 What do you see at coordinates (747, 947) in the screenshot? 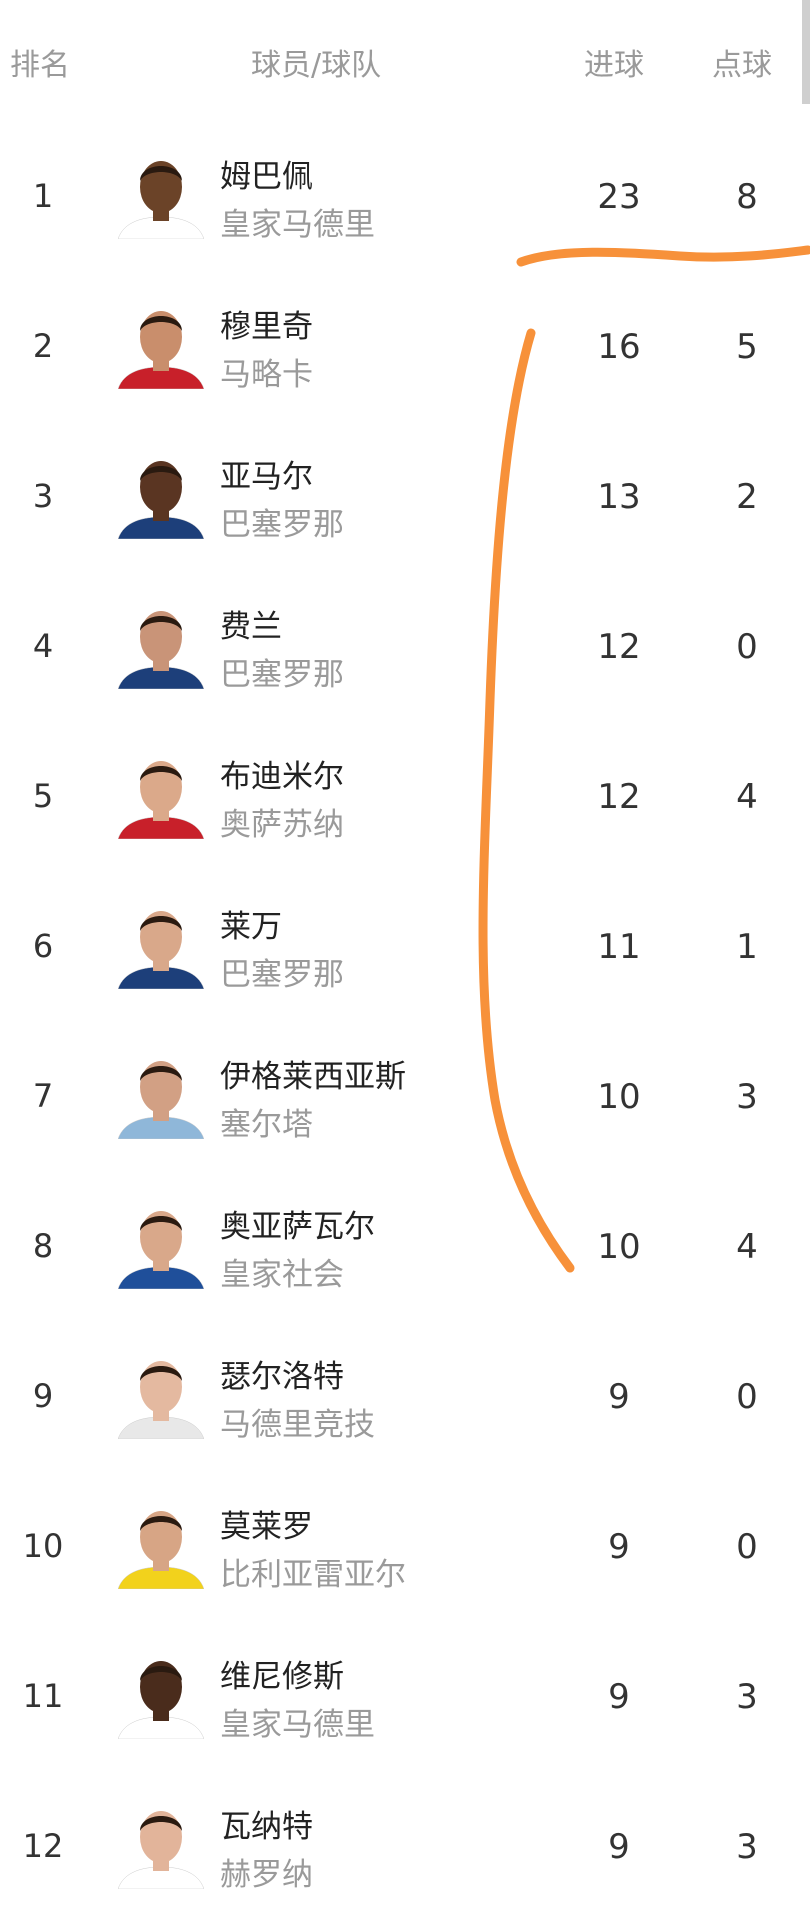
I see `penalties-value: 1` at bounding box center [747, 947].